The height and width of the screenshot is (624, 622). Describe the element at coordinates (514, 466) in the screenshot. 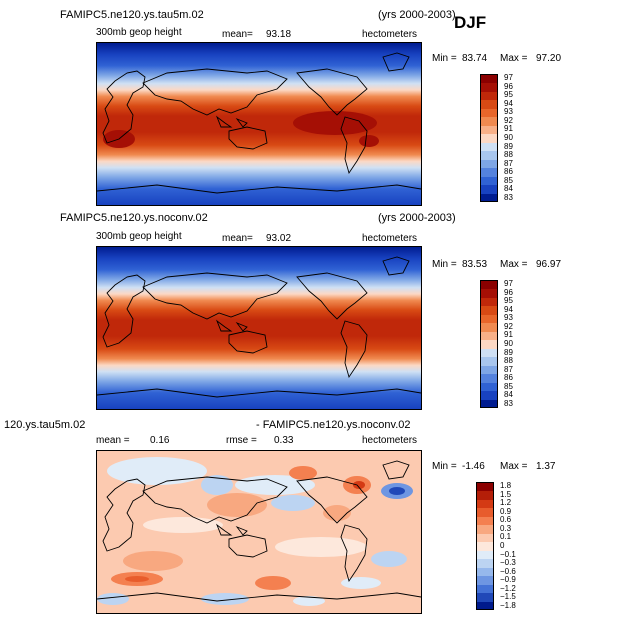

I see `panel3-max-label: Max =` at that location.